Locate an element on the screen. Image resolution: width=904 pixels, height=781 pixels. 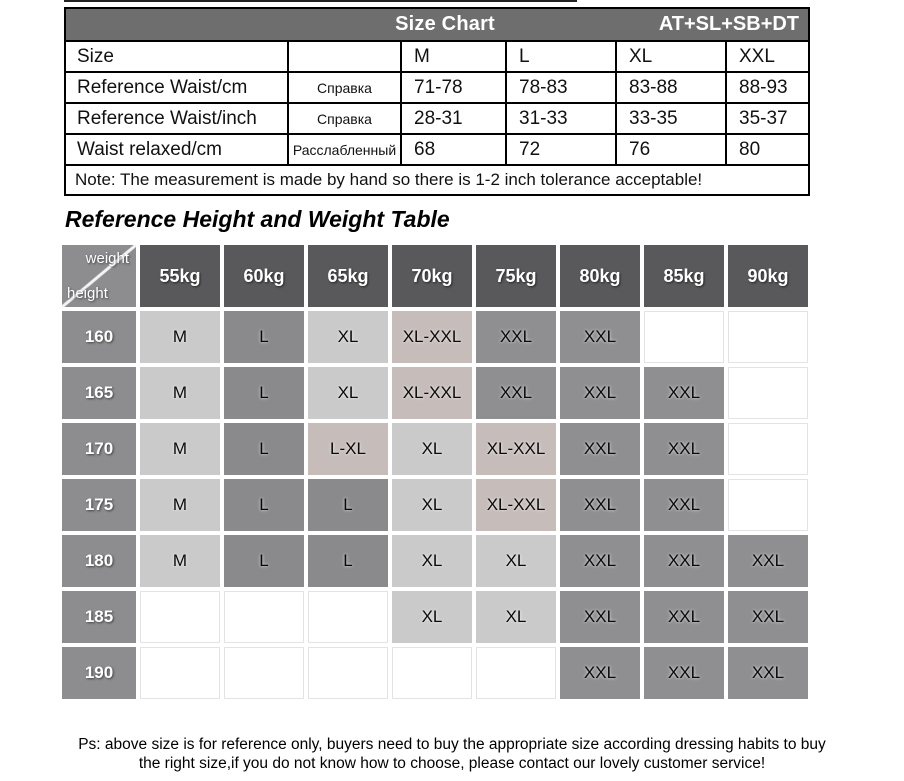
weight-header-cell: 85kg is located at coordinates (684, 276).